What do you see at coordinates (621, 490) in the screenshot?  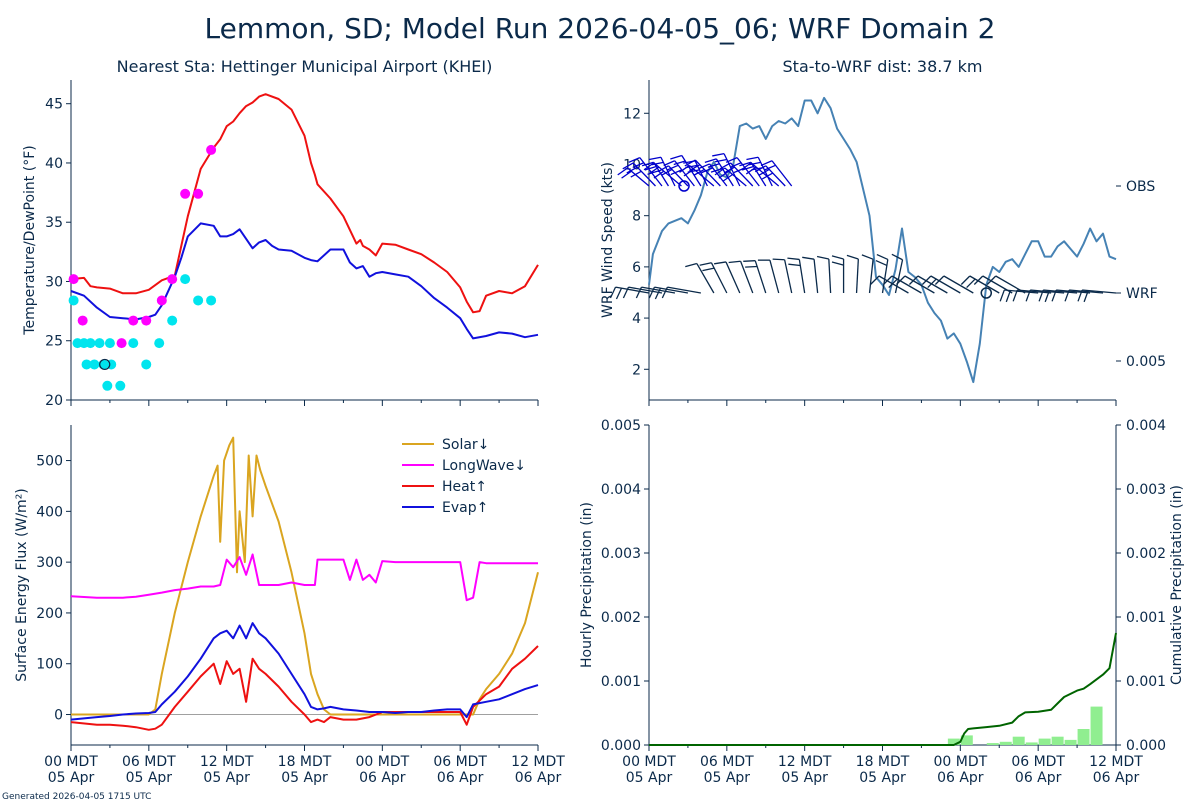 I see `y-tick-label: 0.004` at bounding box center [621, 490].